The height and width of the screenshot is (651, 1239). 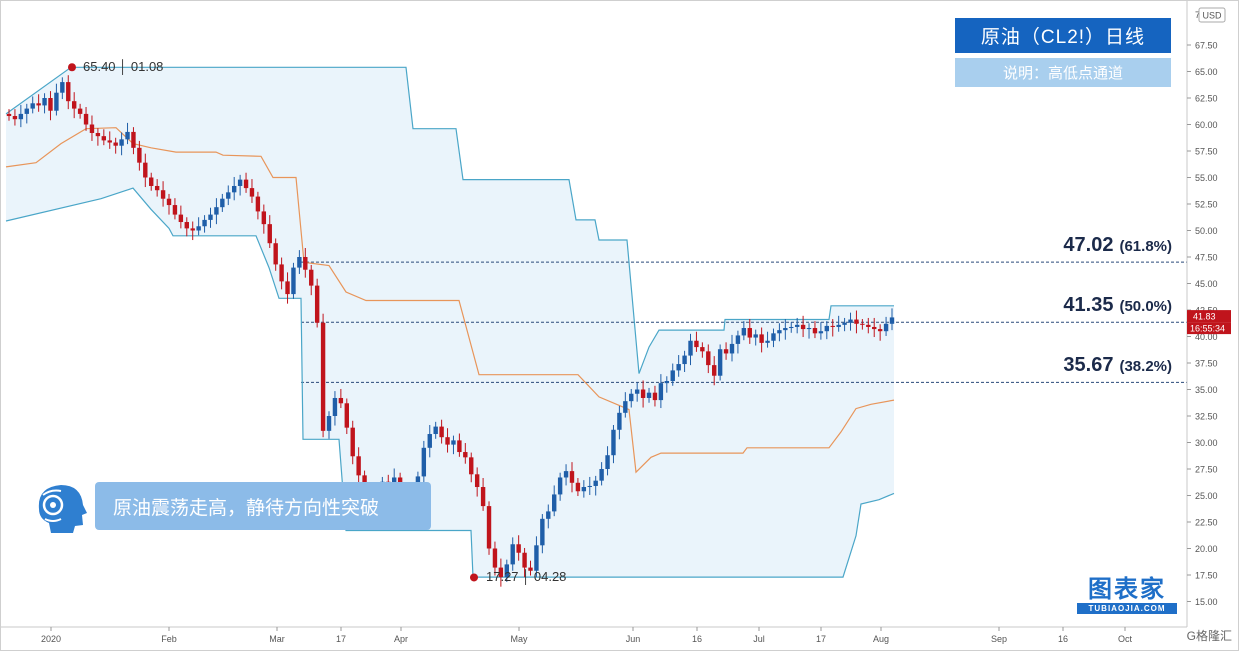 What do you see at coordinates (1206, 549) in the screenshot?
I see `y-tick-label: 20.00` at bounding box center [1206, 549].